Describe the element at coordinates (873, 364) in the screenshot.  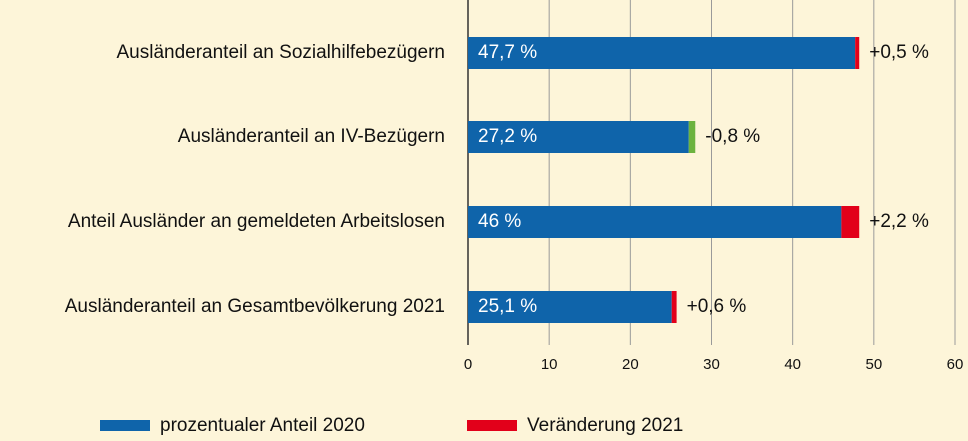
I see `x-tick-label: 50` at that location.